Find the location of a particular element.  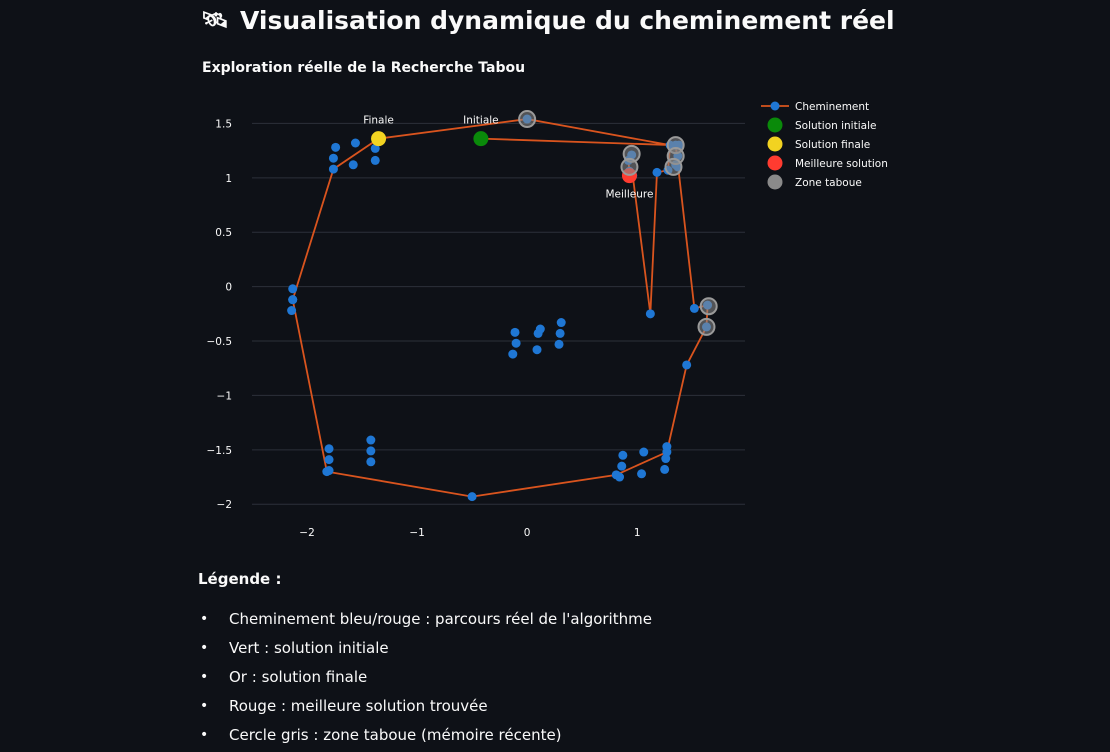

chart-title: Exploration réelle de la Recherche Tabou is located at coordinates (363, 68).